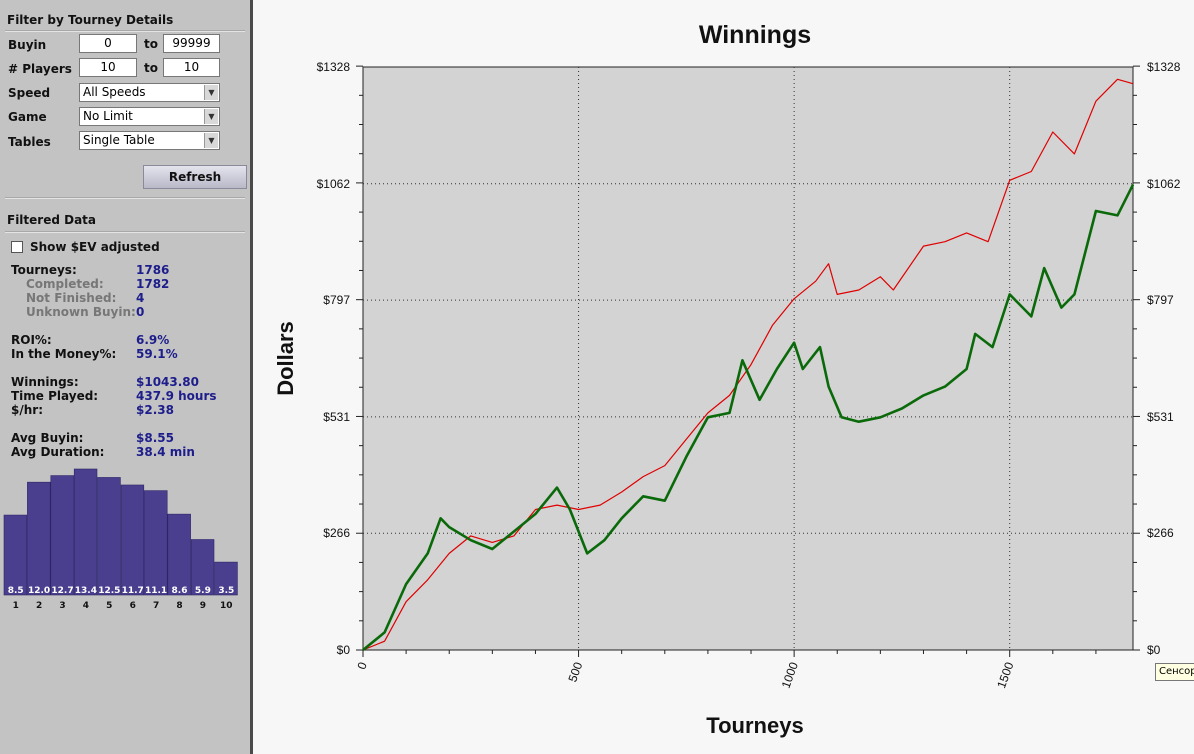 The width and height of the screenshot is (1194, 754). I want to click on x-axis-label: Tourneys, so click(754, 725).